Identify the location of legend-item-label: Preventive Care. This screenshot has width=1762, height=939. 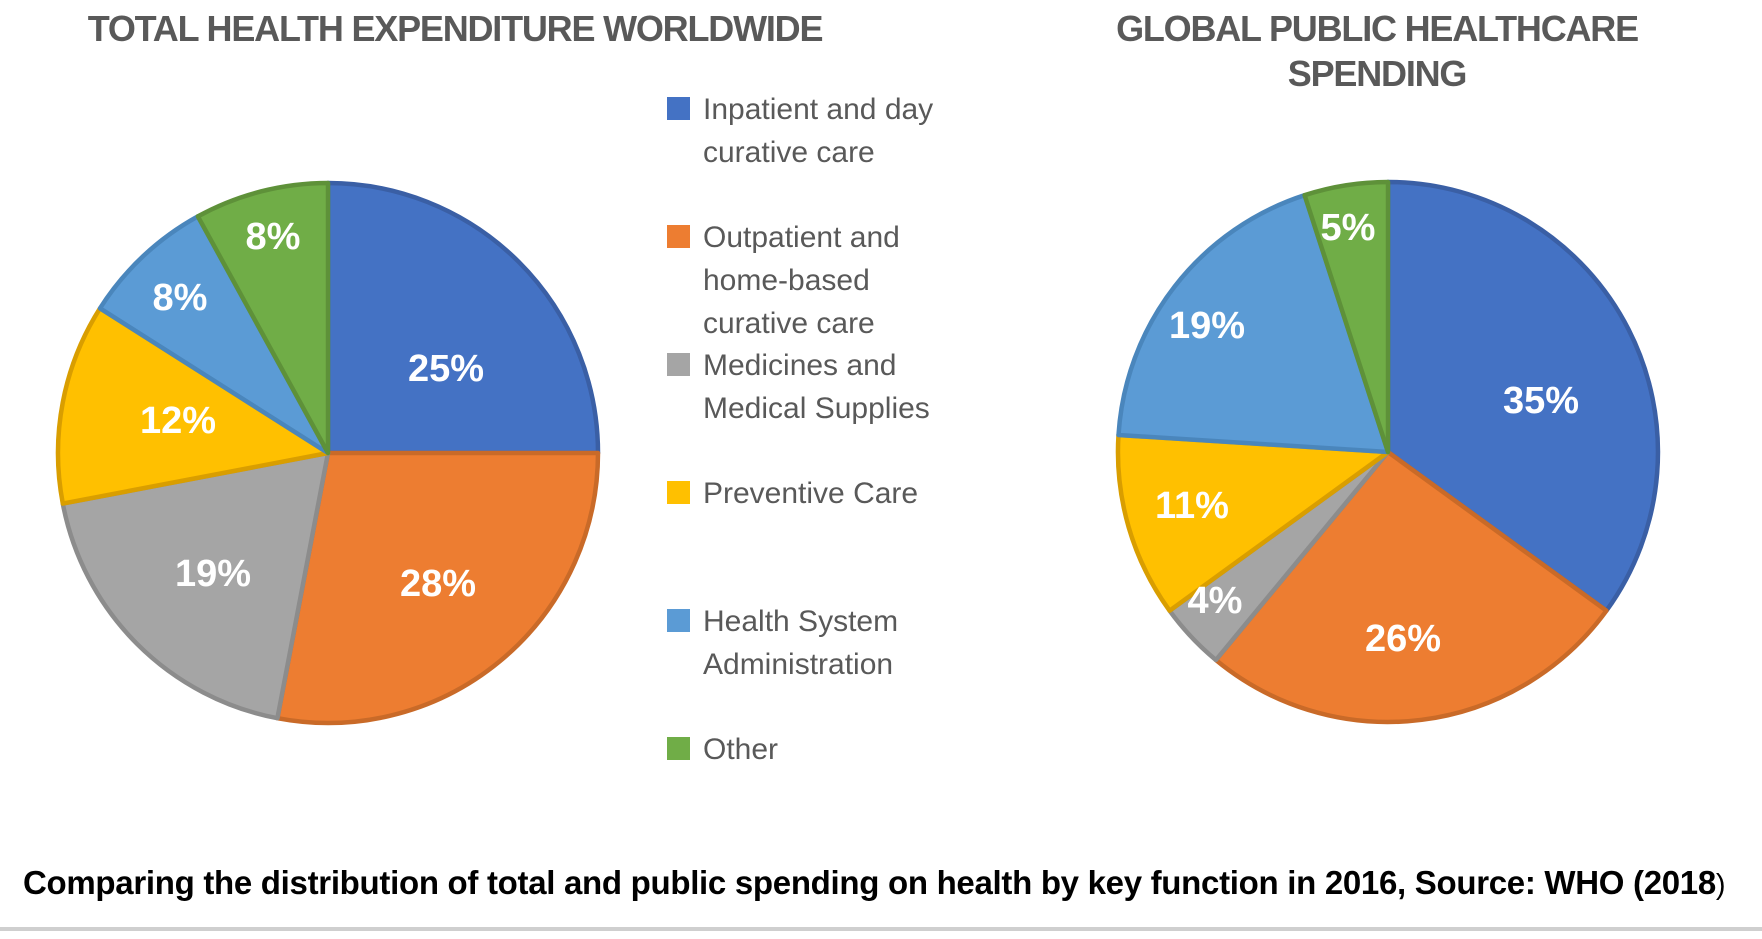
(811, 493).